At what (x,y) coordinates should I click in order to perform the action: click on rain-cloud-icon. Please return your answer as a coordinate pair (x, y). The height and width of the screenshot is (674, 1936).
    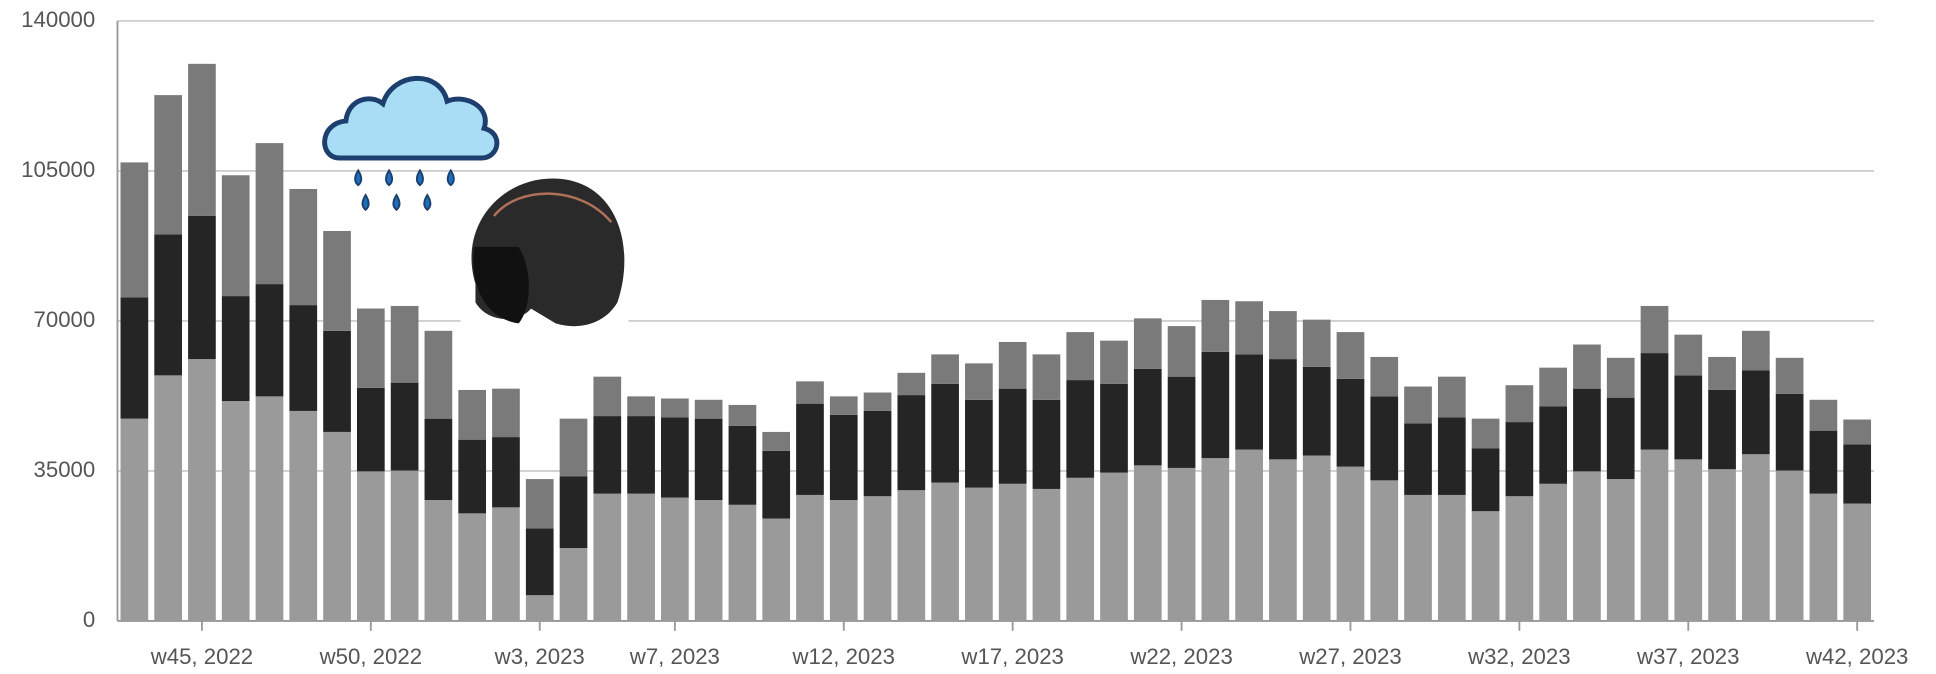
    Looking at the image, I should click on (411, 143).